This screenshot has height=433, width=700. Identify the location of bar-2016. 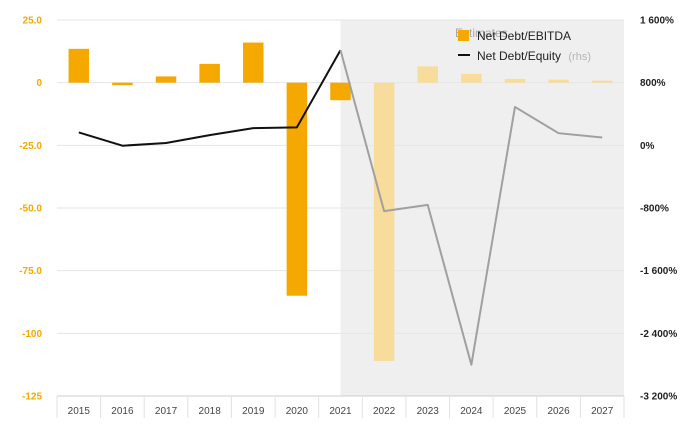
(122, 84).